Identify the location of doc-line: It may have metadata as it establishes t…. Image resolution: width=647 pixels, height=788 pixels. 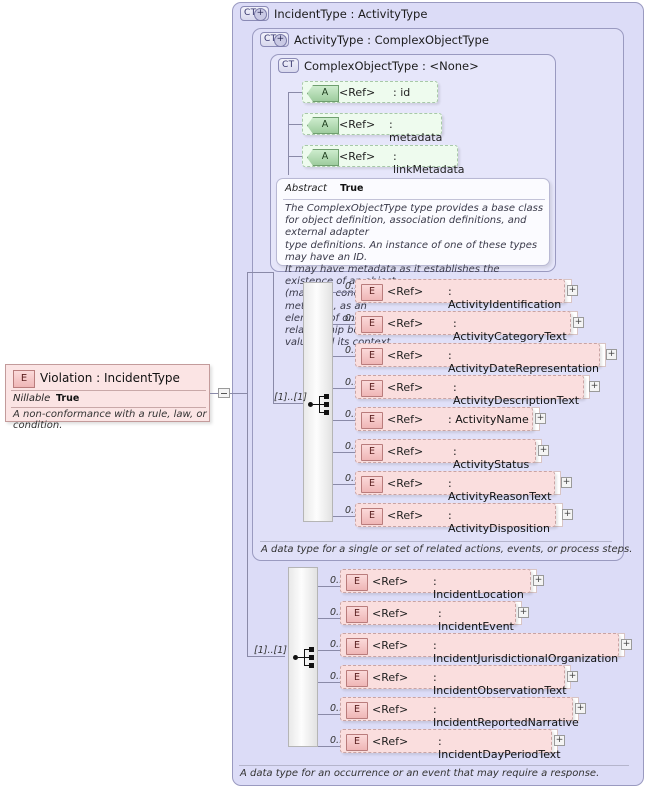
(392, 276).